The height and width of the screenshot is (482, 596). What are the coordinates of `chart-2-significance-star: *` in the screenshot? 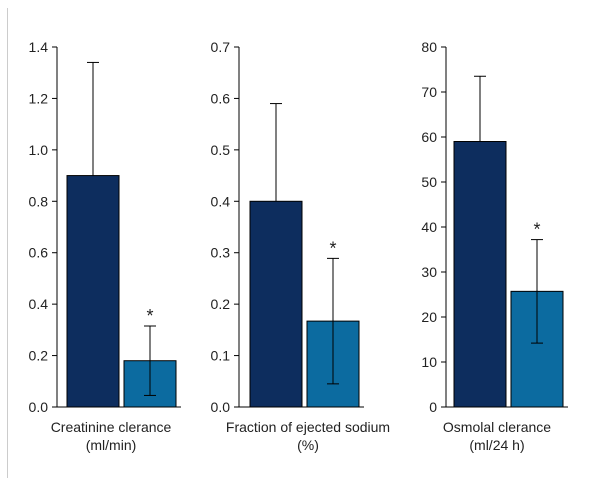 It's located at (332, 248).